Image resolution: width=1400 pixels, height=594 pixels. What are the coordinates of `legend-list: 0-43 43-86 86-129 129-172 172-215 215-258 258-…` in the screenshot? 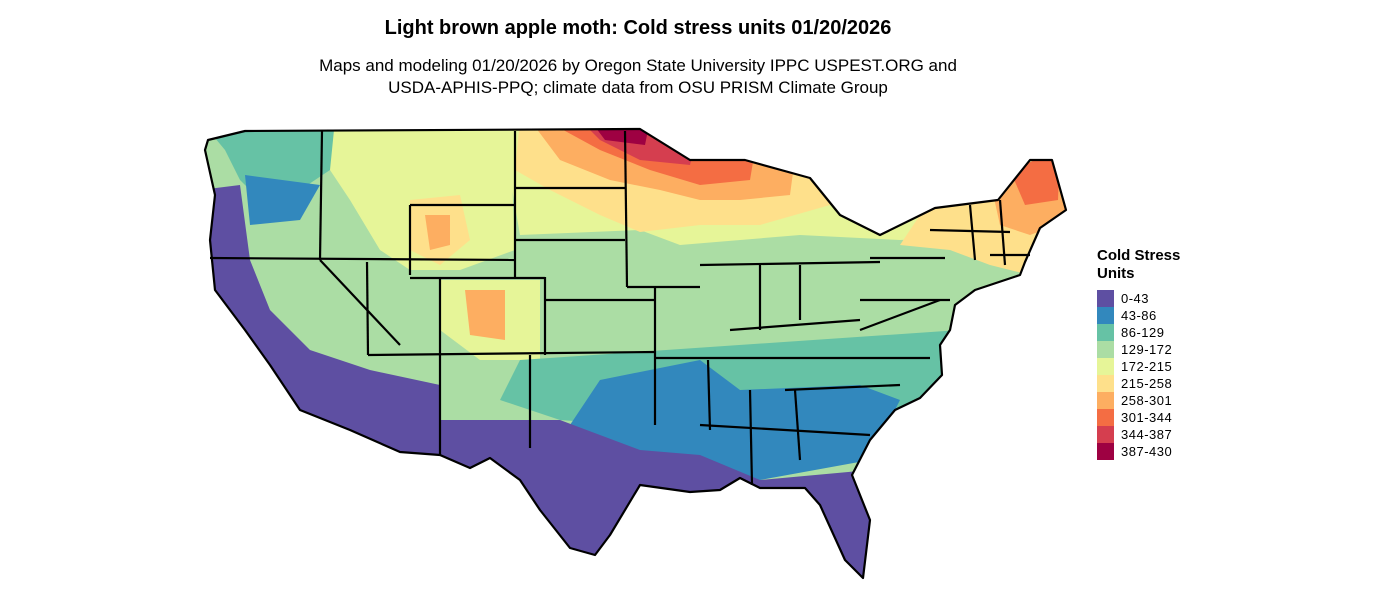 It's located at (1152, 375).